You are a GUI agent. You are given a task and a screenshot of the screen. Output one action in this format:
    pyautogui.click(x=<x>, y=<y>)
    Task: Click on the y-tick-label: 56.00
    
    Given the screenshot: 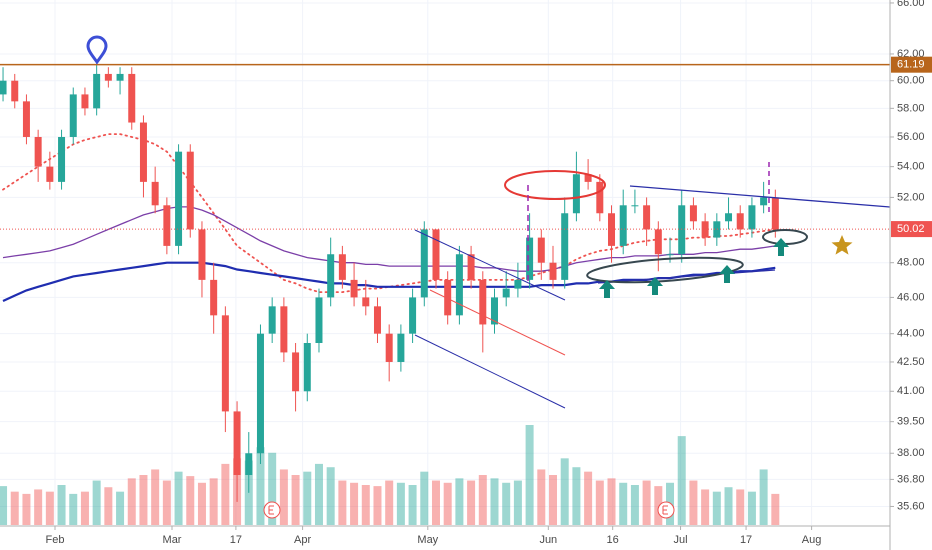 What is the action you would take?
    pyautogui.click(x=911, y=137)
    